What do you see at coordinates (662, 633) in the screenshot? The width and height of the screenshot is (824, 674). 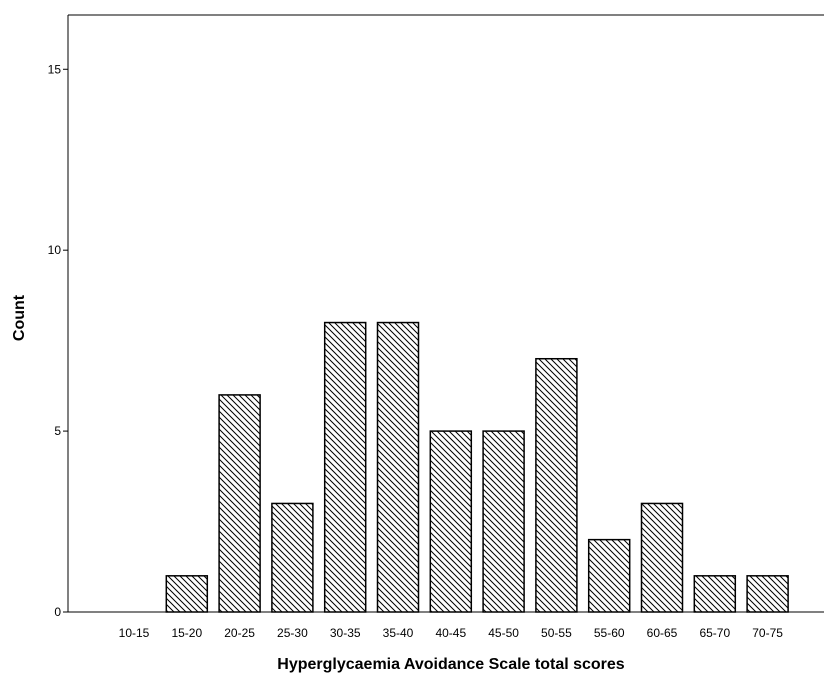 I see `x-tick-label-60-65: 60-65` at bounding box center [662, 633].